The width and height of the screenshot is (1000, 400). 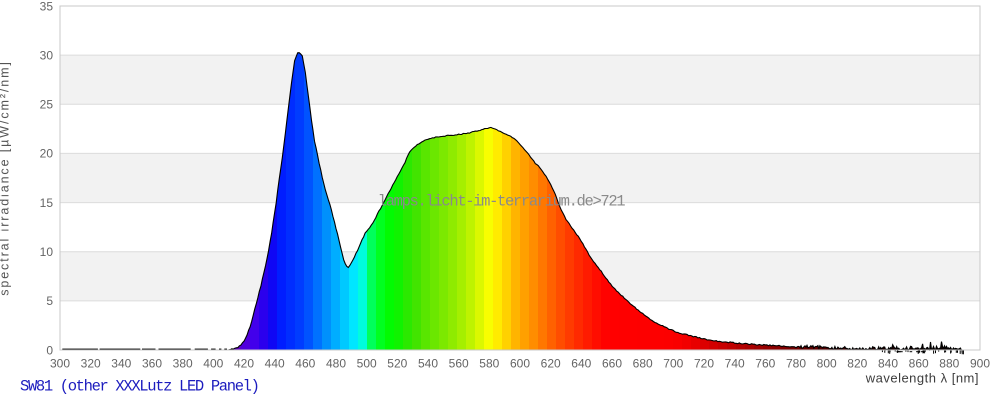 What do you see at coordinates (735, 364) in the screenshot?
I see `svg-text: 740` at bounding box center [735, 364].